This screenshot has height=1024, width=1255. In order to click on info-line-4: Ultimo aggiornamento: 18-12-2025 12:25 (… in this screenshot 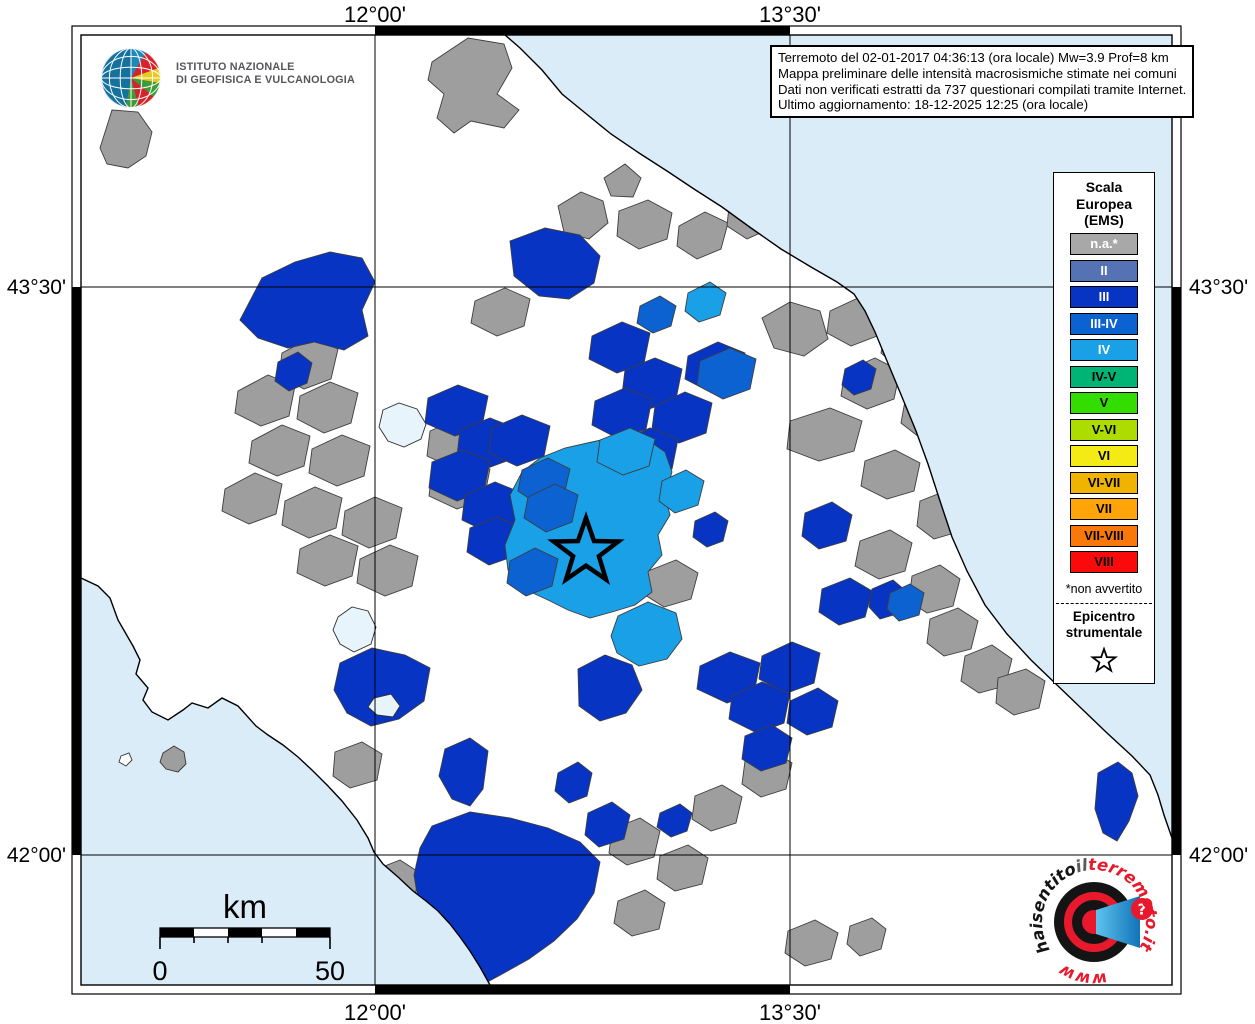, I will do `click(933, 105)`.